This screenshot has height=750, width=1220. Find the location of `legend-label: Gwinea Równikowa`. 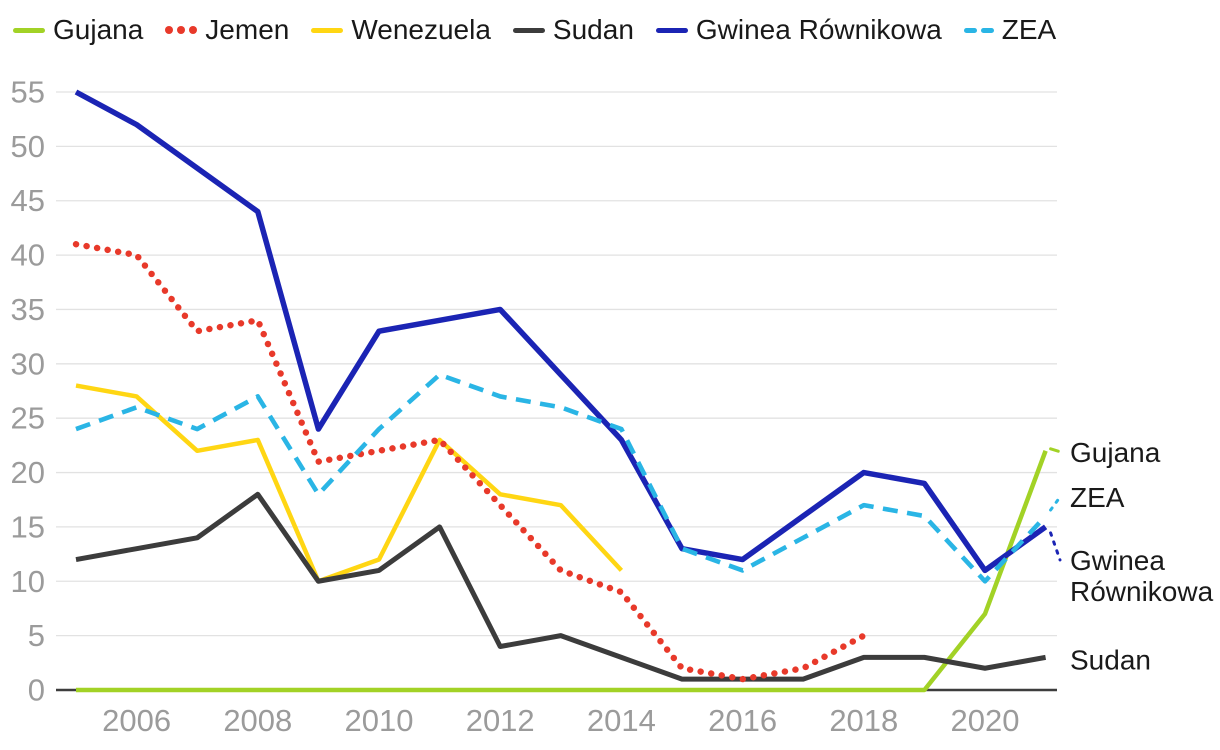

legend-label: Gwinea Równikowa is located at coordinates (818, 29).